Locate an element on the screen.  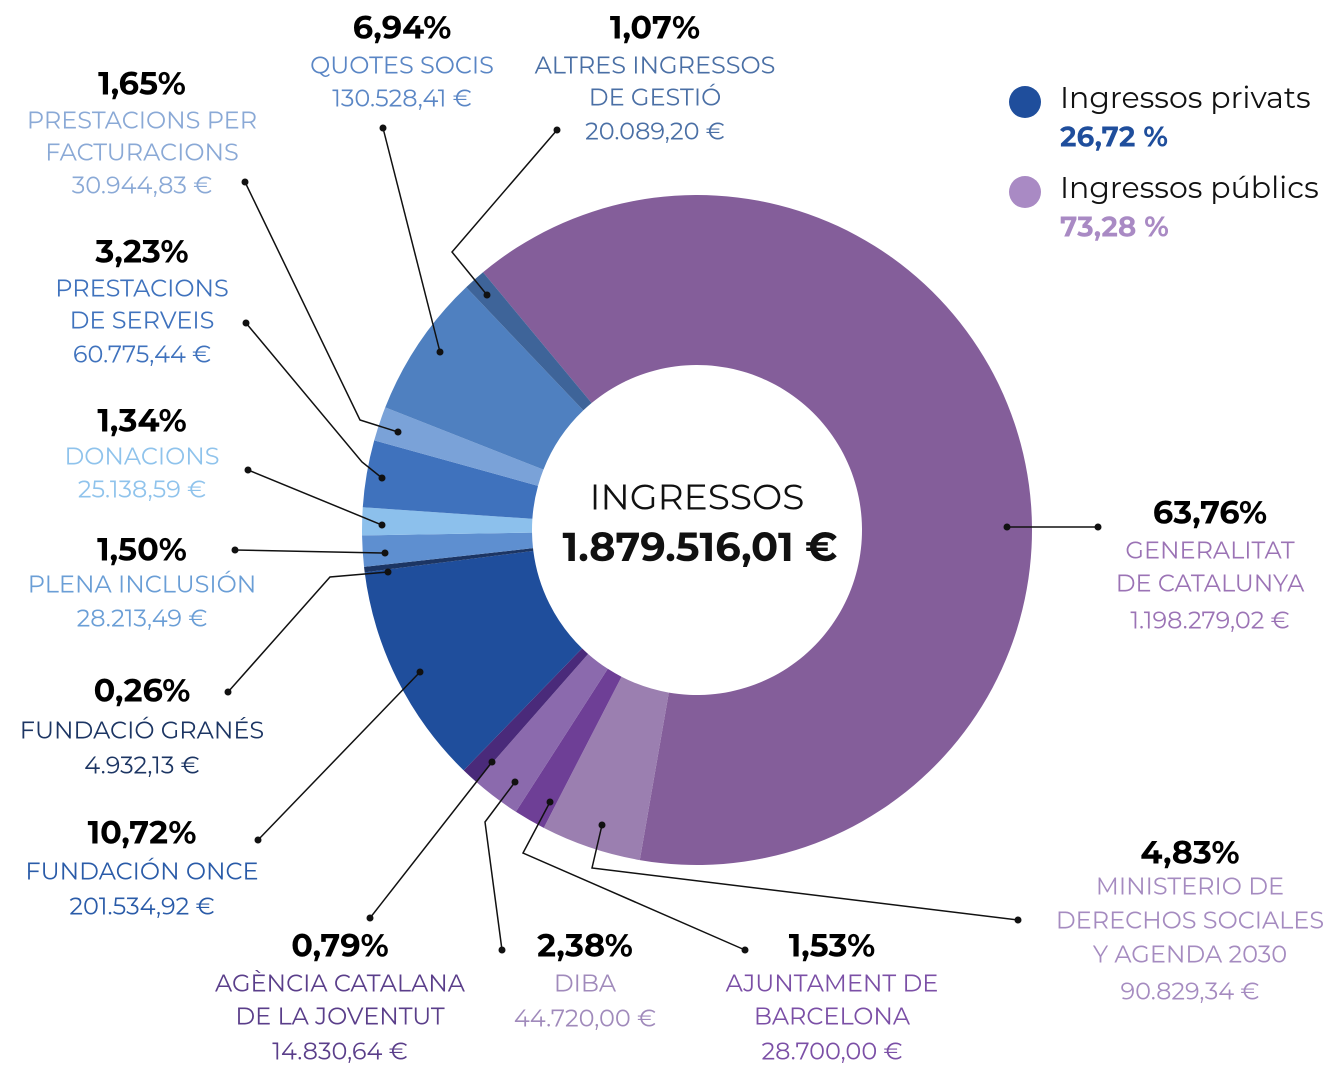
amount-label: 60.775,44 € is located at coordinates (142, 354).